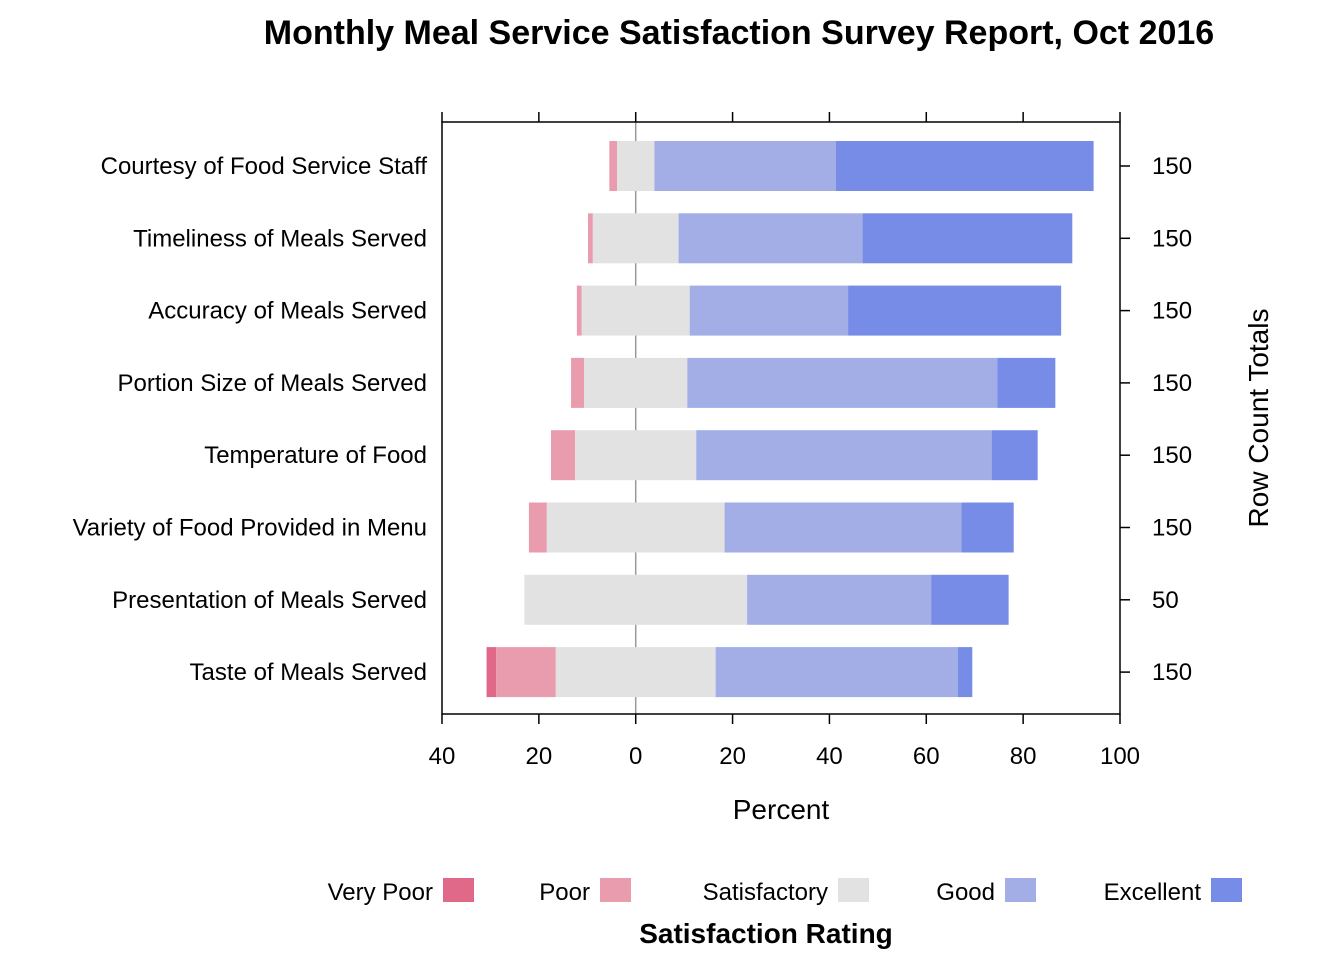 This screenshot has width=1344, height=960. Describe the element at coordinates (636, 382) in the screenshot. I see `bar-portion-size-of-meals-served-satisfactory` at that location.